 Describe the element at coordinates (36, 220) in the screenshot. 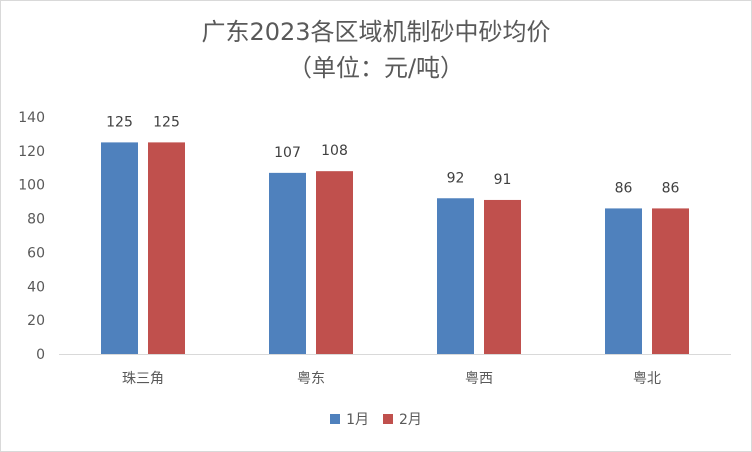

I see `y-tick-label: 80` at that location.